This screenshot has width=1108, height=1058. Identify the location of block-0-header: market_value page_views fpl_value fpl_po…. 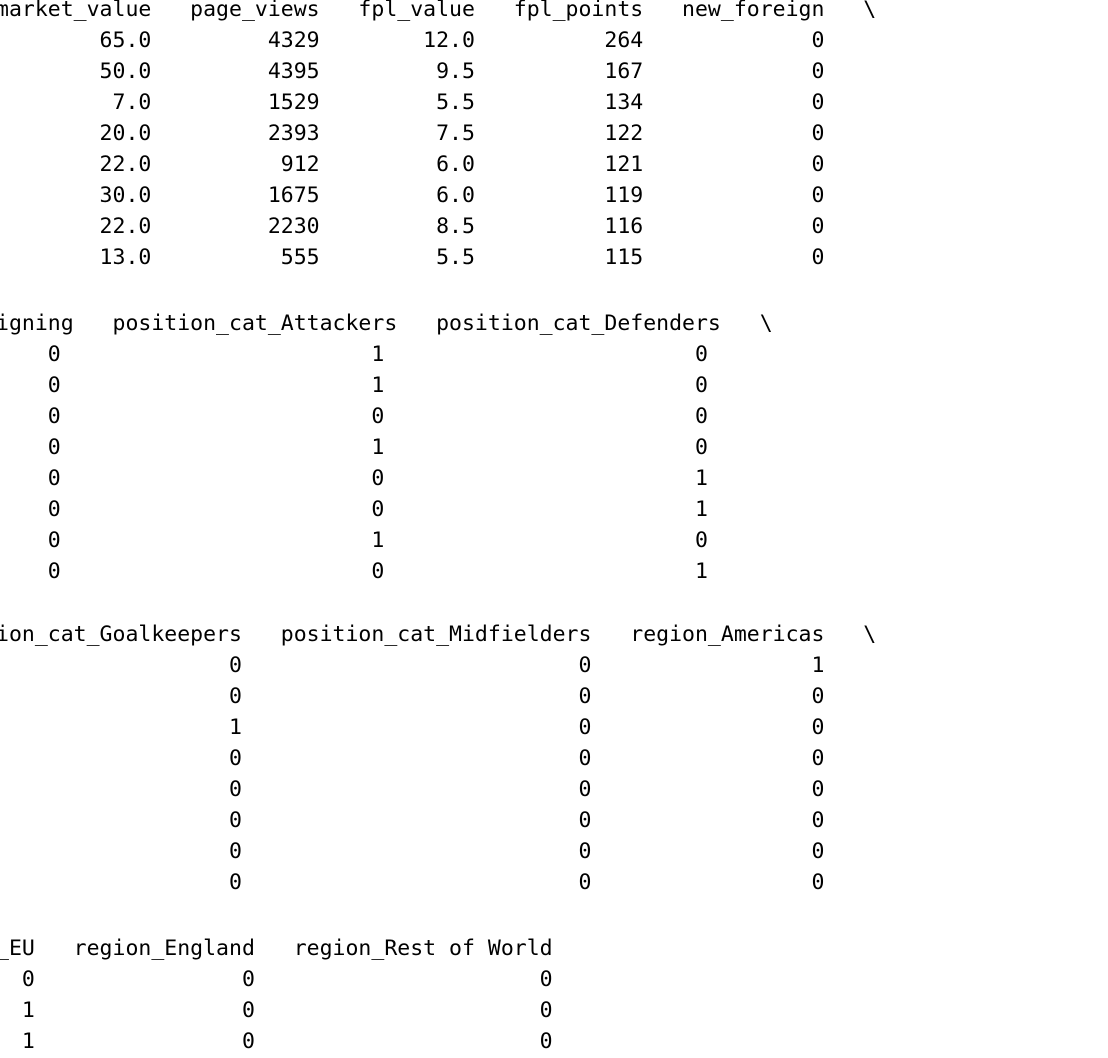
(438, 11).